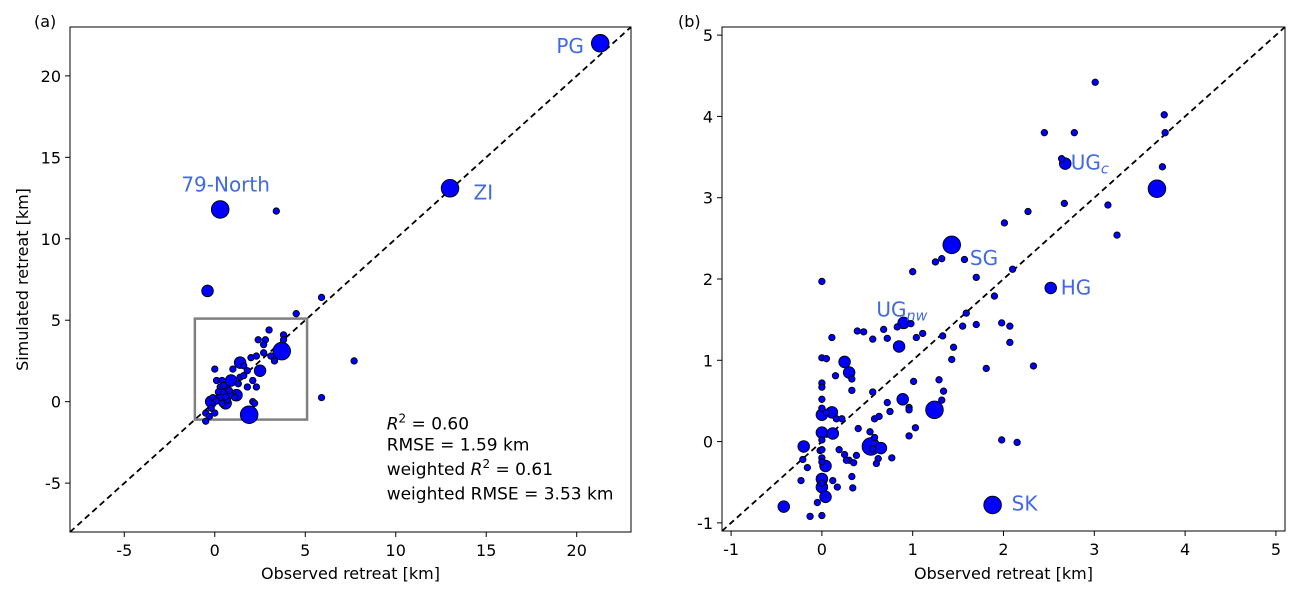 This screenshot has height=595, width=1299. I want to click on x-axis-label: Observed retreat [km], so click(1003, 573).